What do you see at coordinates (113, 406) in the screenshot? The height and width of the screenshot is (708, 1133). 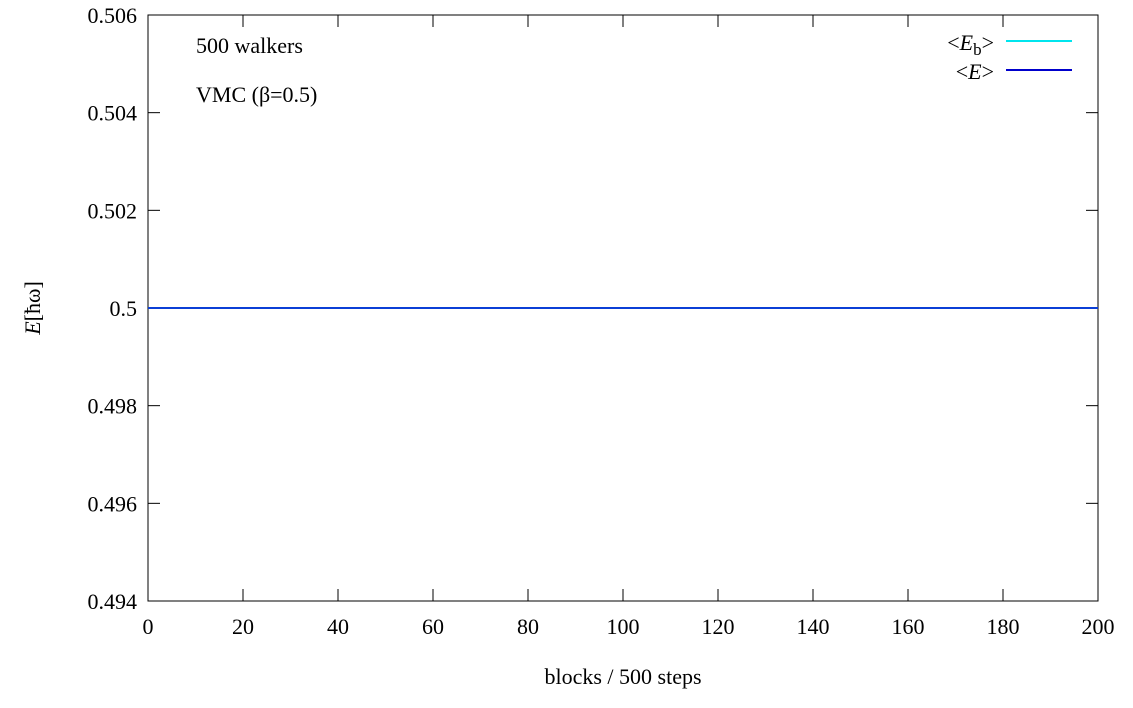 I see `y-tick-label: 0.498` at bounding box center [113, 406].